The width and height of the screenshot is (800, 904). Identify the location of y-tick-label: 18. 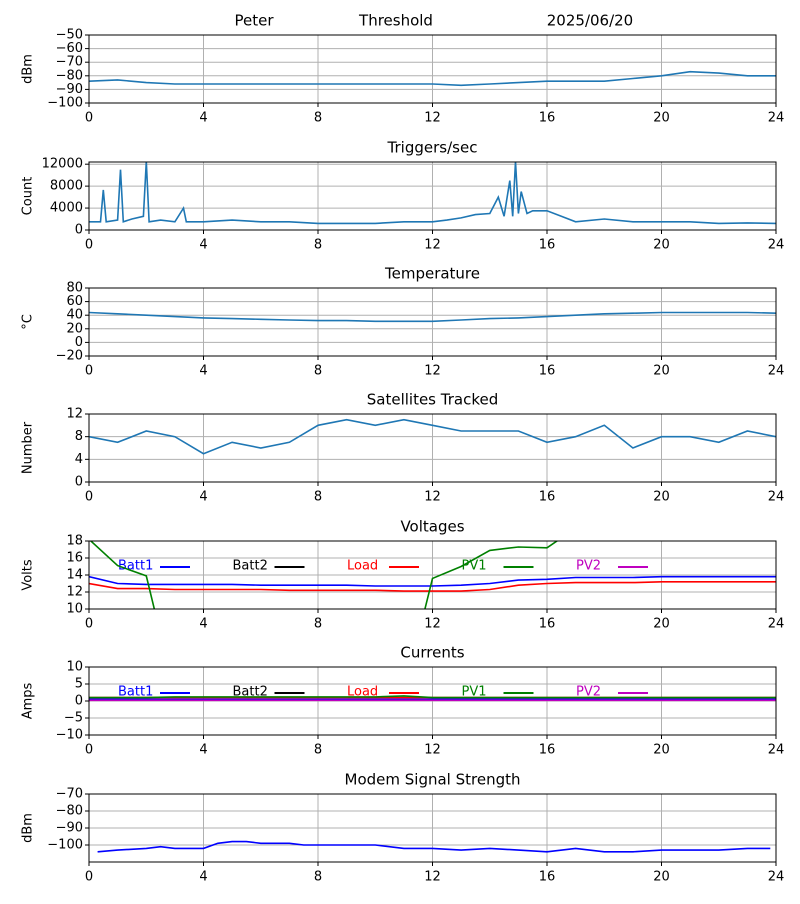
(74, 541).